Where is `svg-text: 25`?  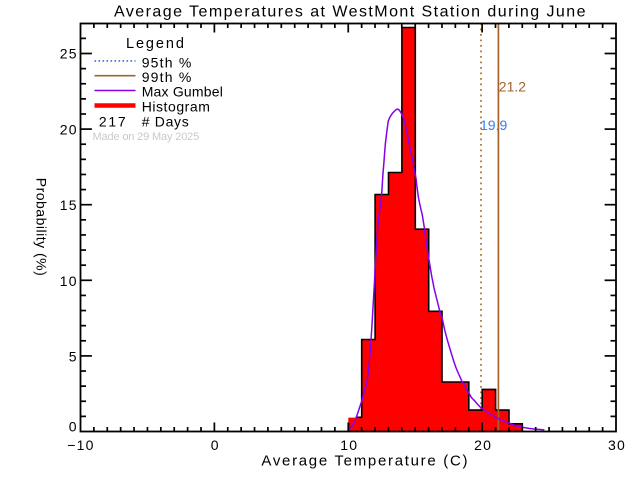 svg-text: 25 is located at coordinates (69, 54).